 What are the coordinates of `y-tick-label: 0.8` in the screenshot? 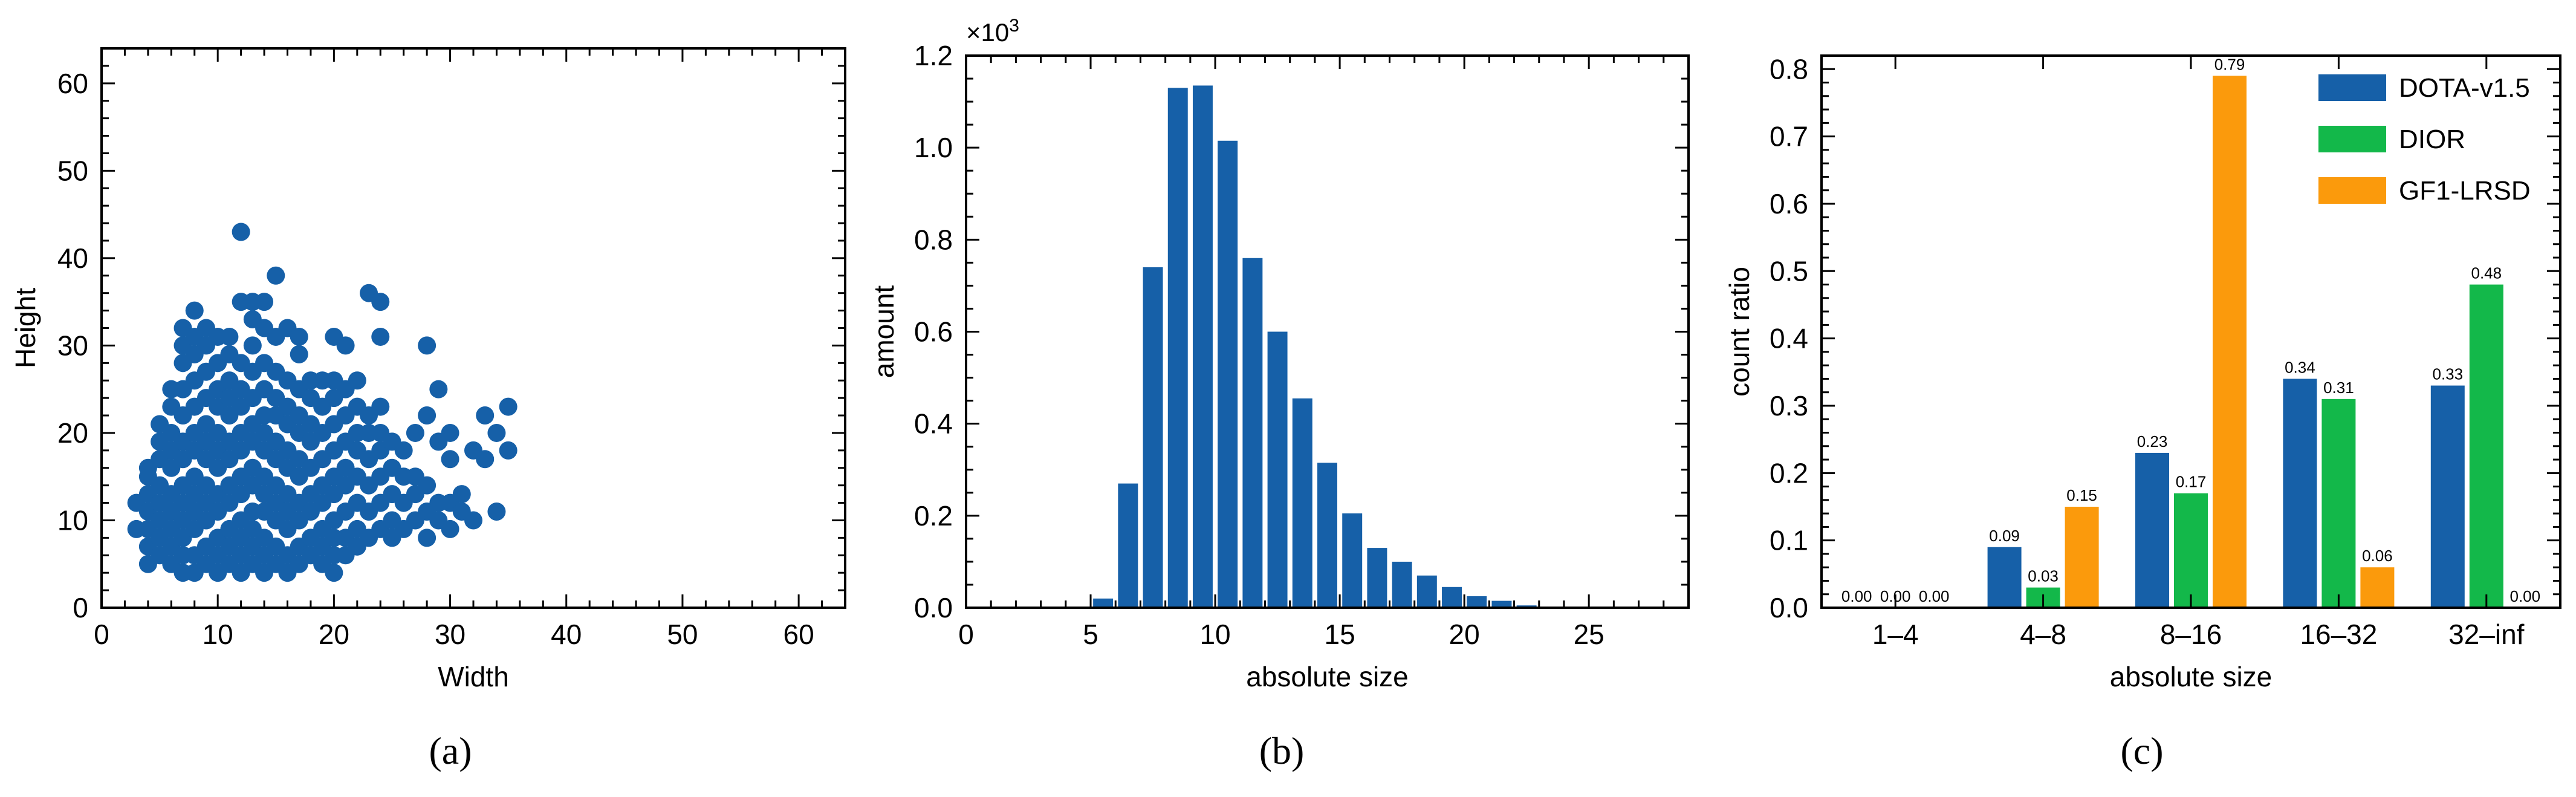 It's located at (934, 240).